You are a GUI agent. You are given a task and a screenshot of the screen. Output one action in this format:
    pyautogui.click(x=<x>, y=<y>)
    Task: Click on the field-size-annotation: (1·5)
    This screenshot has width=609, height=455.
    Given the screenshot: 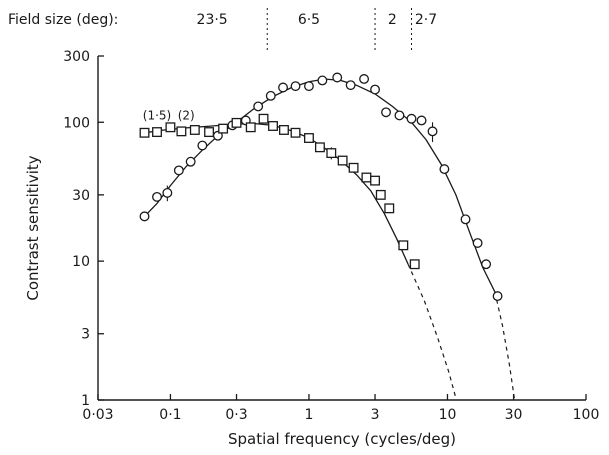 What is the action you would take?
    pyautogui.click(x=157, y=115)
    